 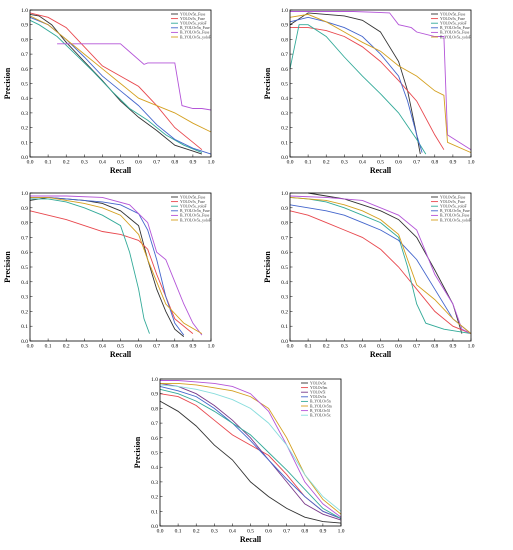 What do you see at coordinates (318, 388) in the screenshot?
I see `legend-entry: YOLOv5m` at bounding box center [318, 388].